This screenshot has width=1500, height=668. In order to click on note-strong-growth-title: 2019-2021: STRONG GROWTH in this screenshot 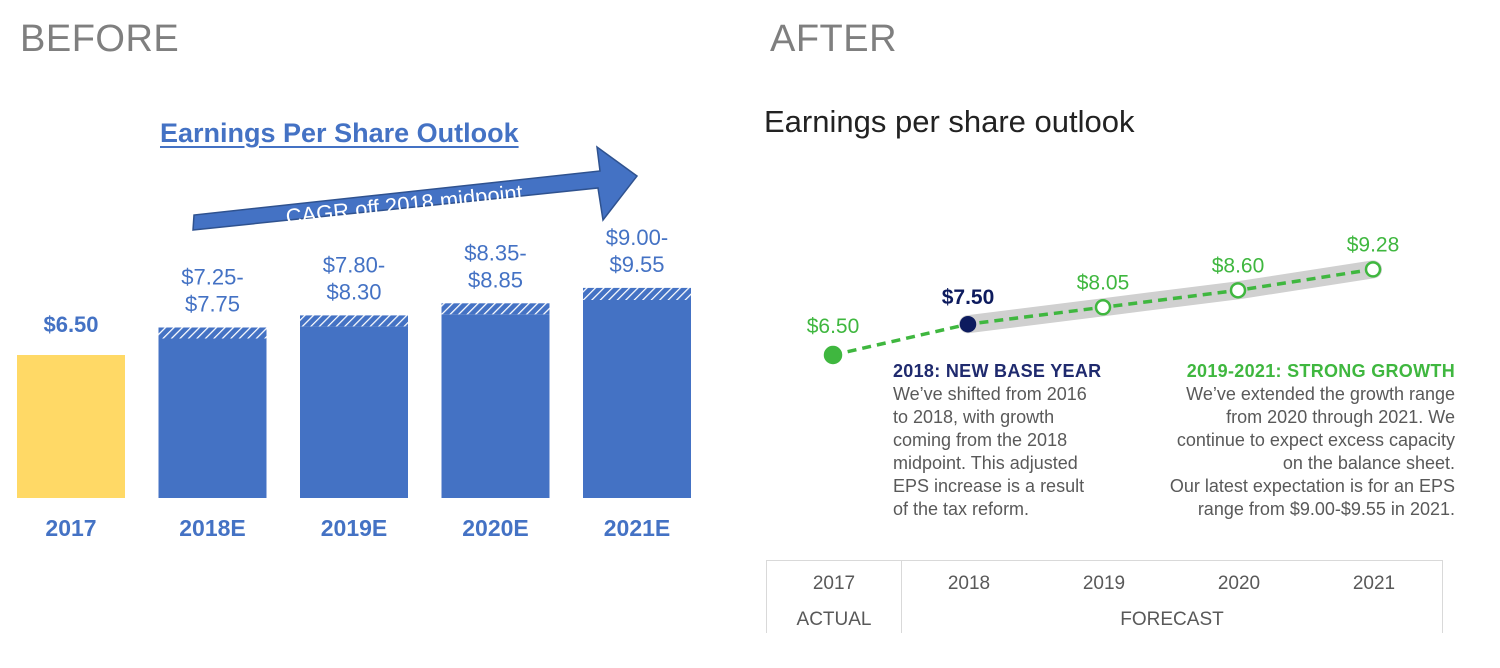, I will do `click(1320, 371)`.